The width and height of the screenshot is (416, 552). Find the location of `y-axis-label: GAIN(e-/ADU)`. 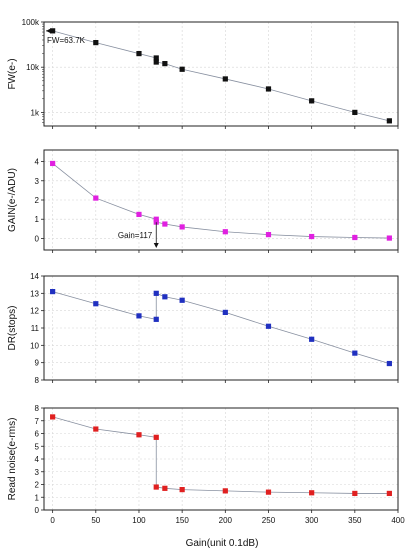

y-axis-label: GAIN(e-/ADU) is located at coordinates (12, 200).